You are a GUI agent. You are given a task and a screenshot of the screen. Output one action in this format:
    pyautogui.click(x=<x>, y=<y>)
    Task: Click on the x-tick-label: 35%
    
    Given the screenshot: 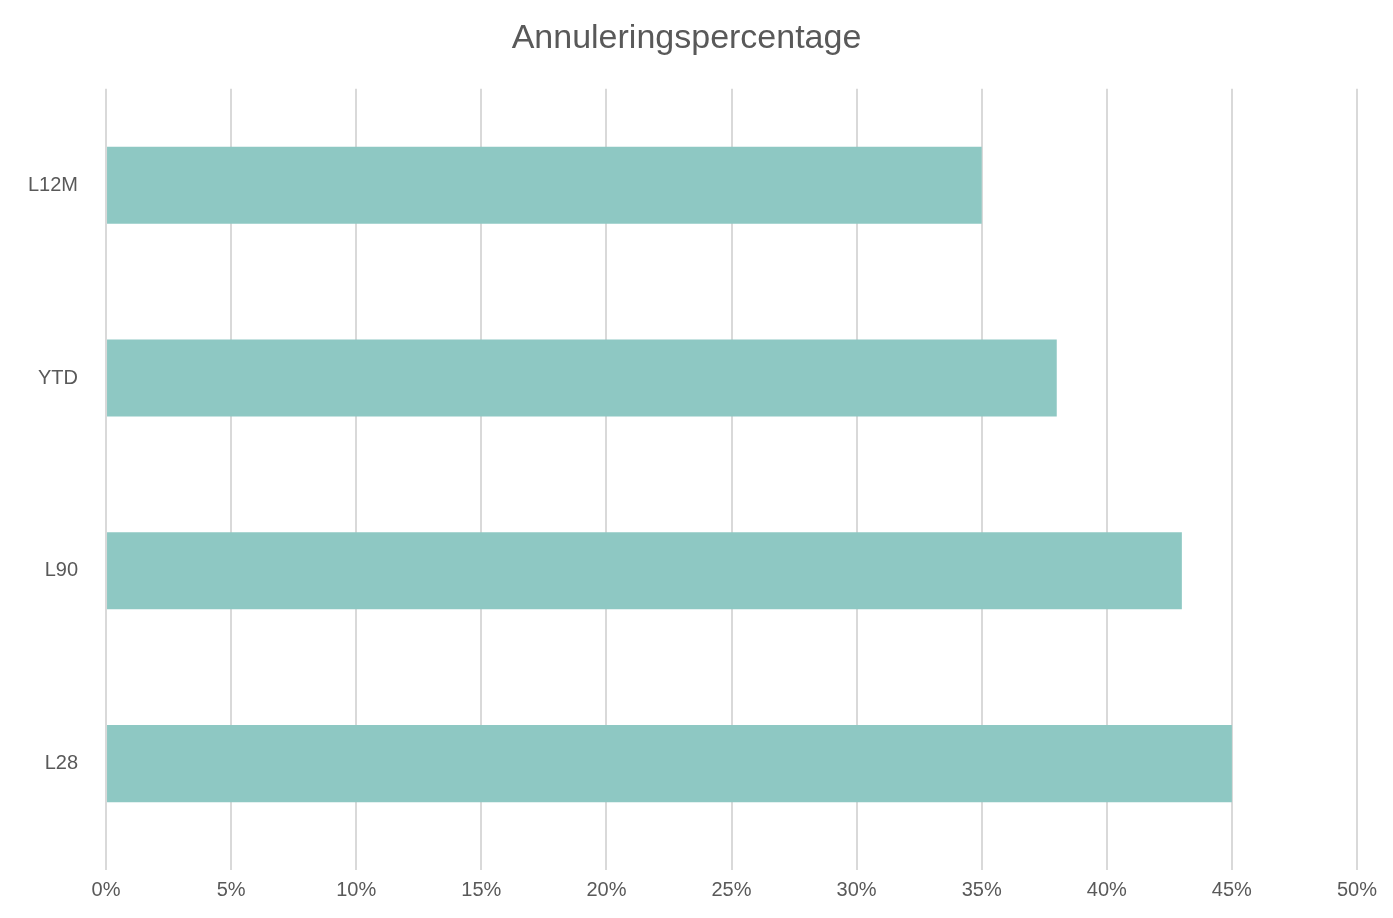 What is the action you would take?
    pyautogui.click(x=981, y=888)
    